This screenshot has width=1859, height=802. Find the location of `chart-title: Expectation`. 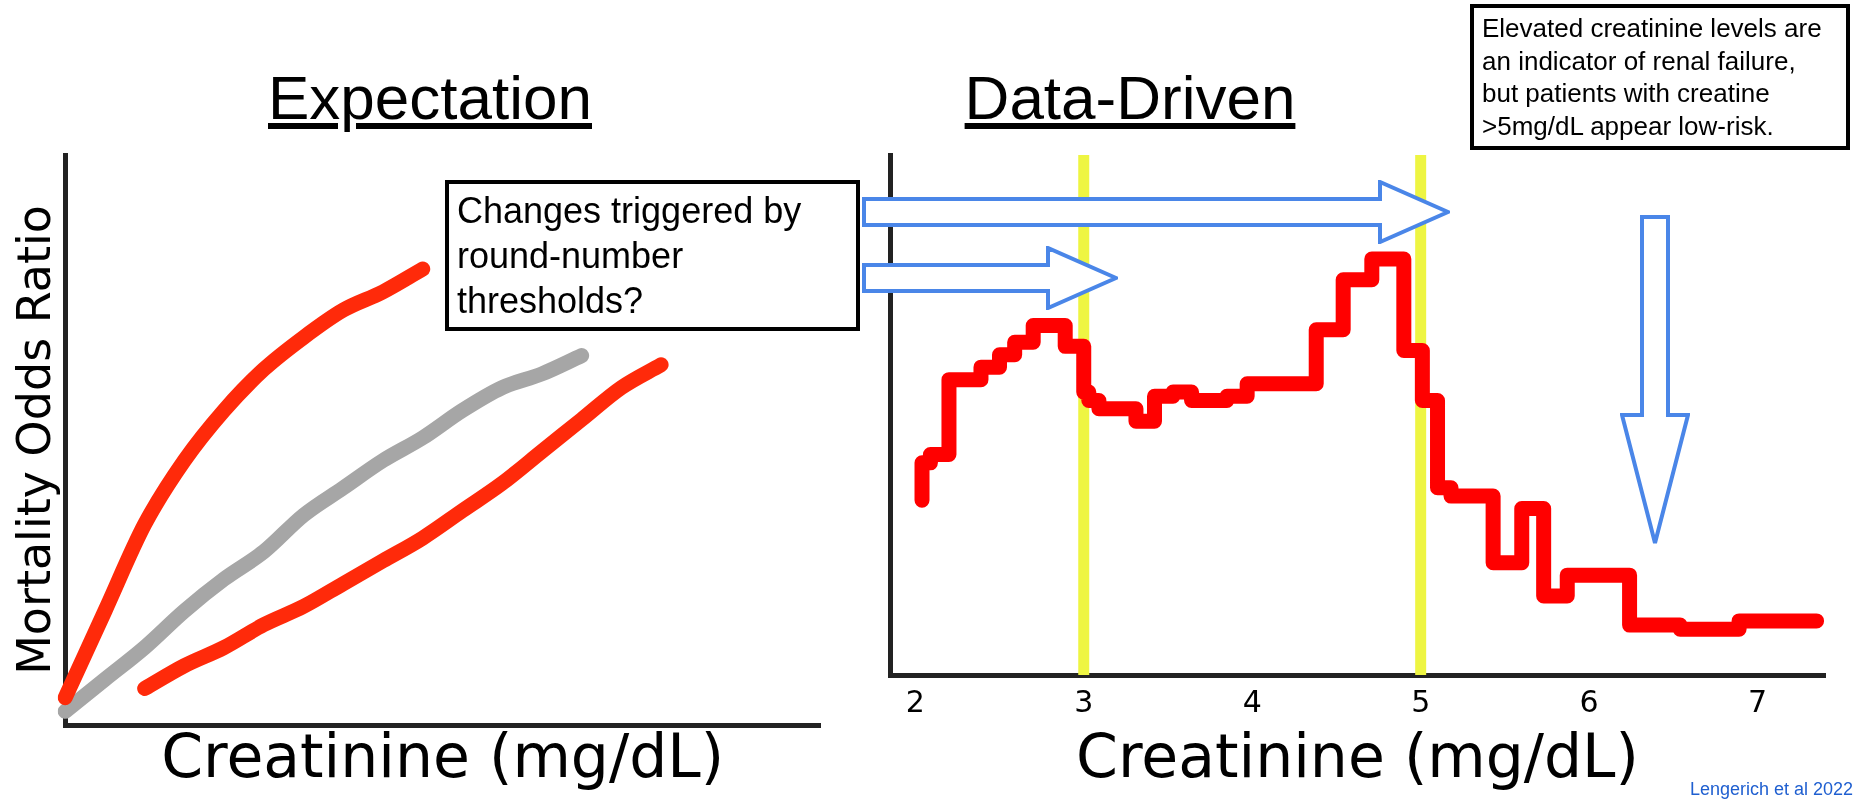

chart-title: Expectation is located at coordinates (430, 97).